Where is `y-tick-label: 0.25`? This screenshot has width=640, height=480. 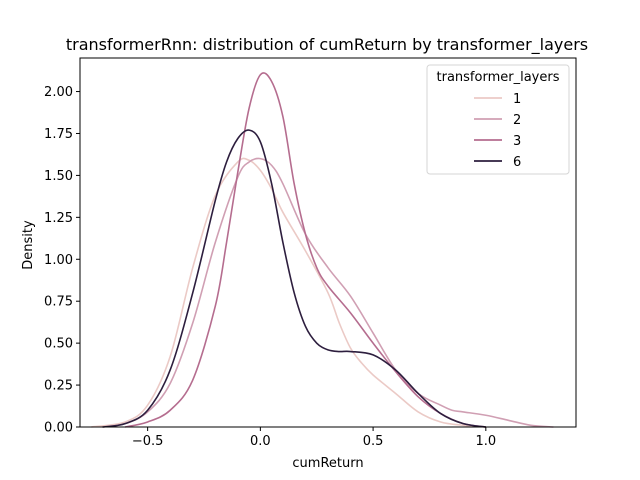 y-tick-label: 0.25 is located at coordinates (58, 386).